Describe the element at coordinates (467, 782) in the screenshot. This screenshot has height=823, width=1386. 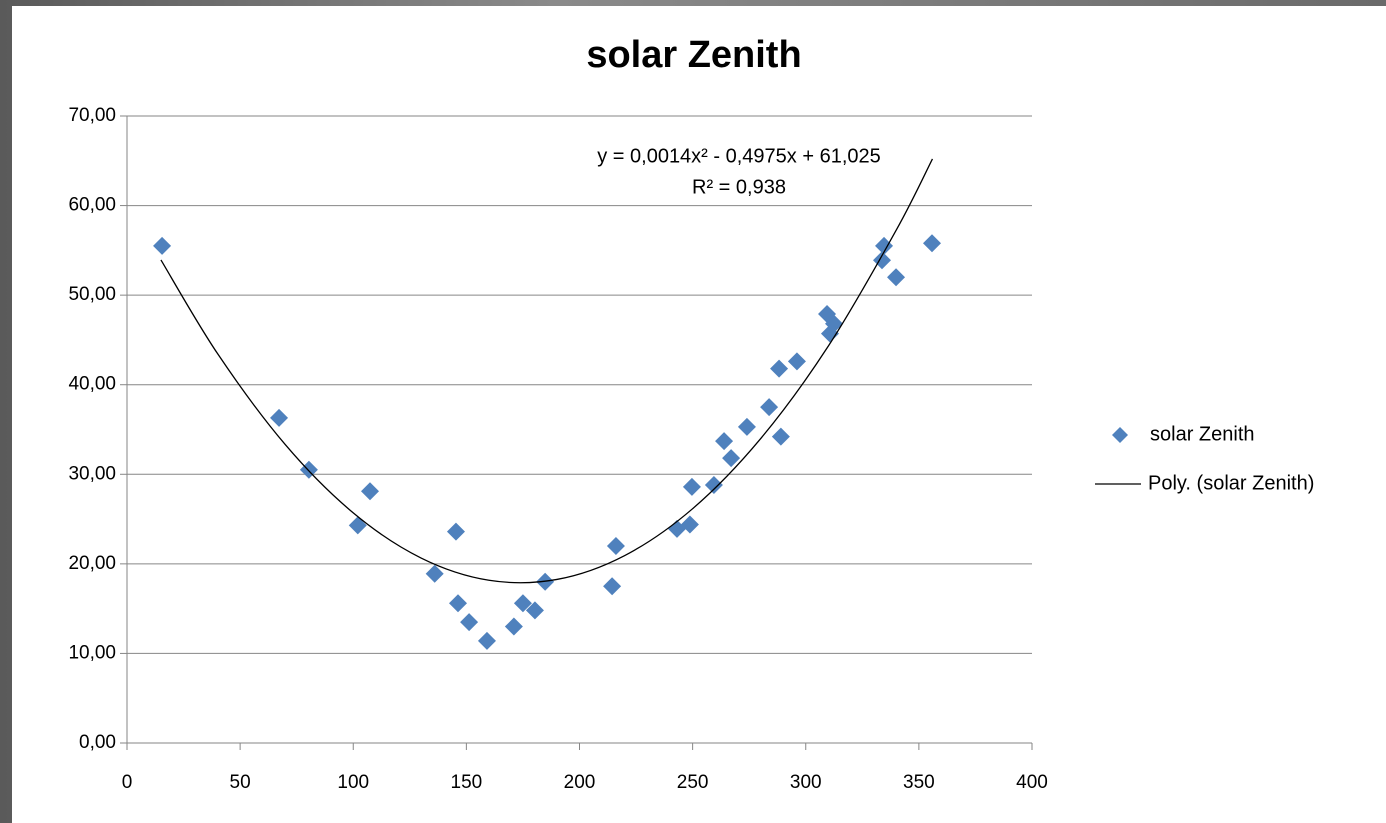
I see `x-tick-label: 150` at that location.